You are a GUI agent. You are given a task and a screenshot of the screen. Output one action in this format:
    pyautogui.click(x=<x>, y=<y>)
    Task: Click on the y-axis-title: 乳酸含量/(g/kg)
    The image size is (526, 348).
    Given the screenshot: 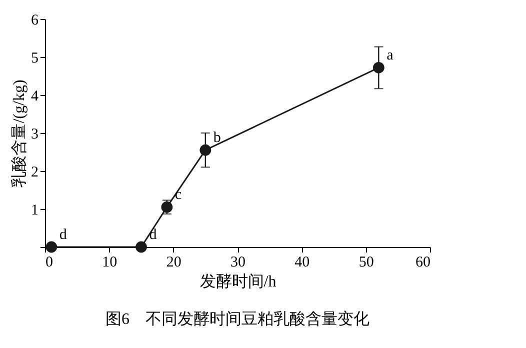 What is the action you would take?
    pyautogui.click(x=19, y=134)
    